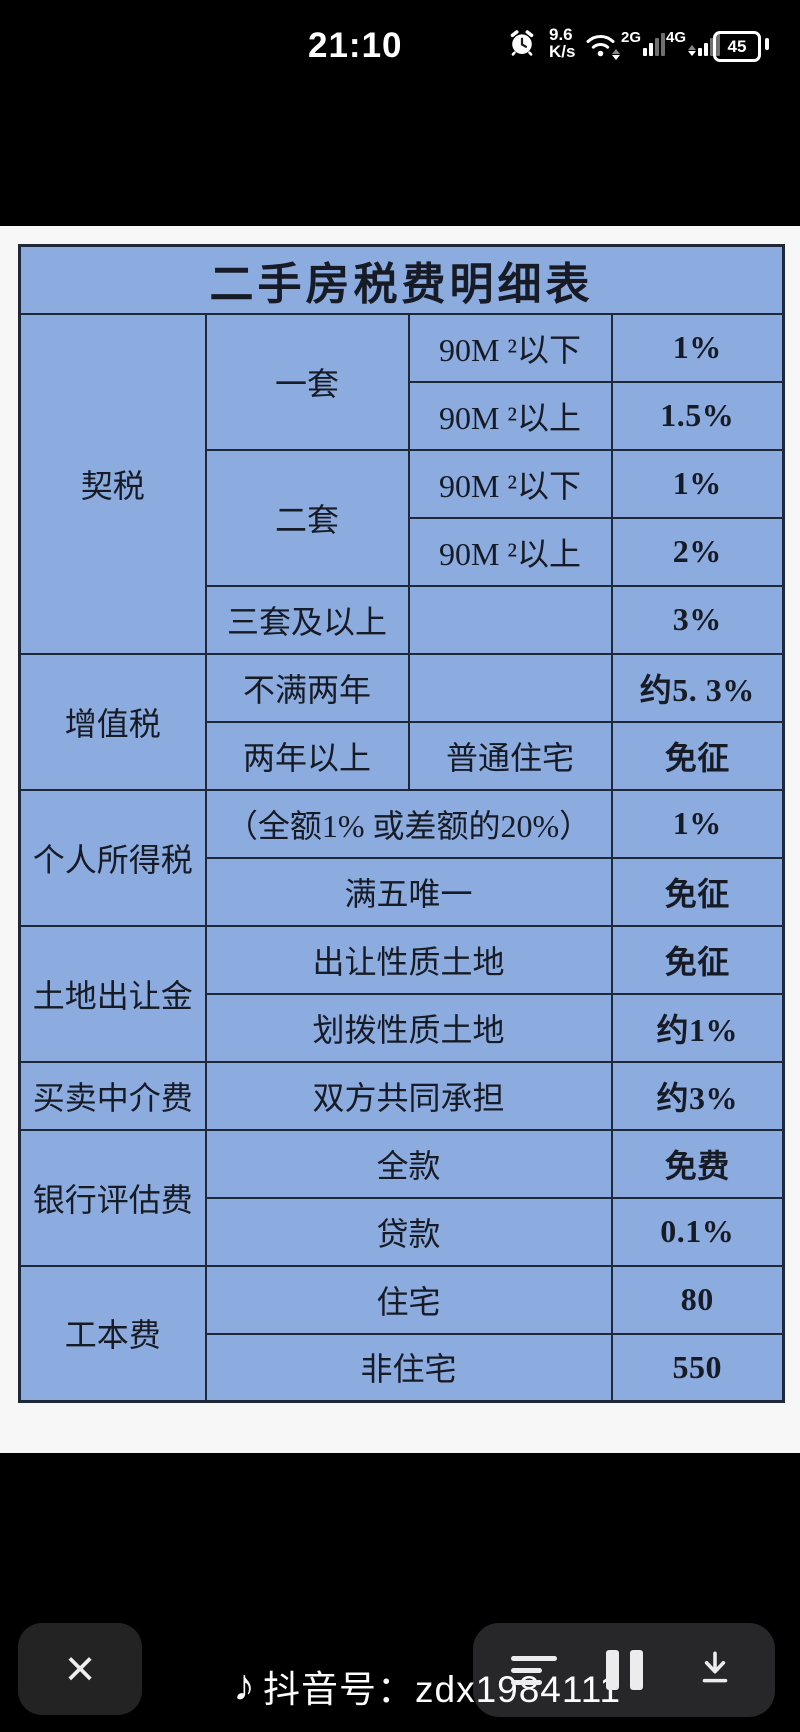  What do you see at coordinates (112, 1095) in the screenshot?
I see `category-cell: 买卖中介费` at bounding box center [112, 1095].